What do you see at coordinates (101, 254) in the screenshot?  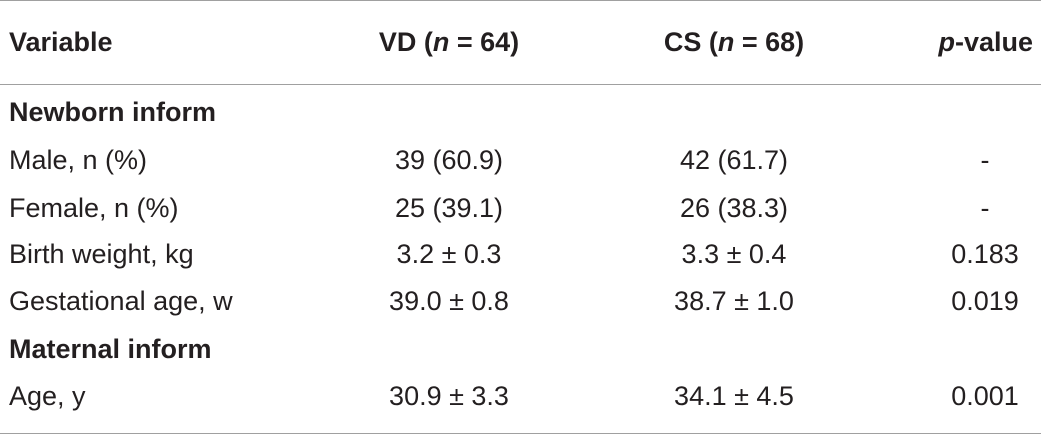 I see `row-variable: Birth weight, kg` at bounding box center [101, 254].